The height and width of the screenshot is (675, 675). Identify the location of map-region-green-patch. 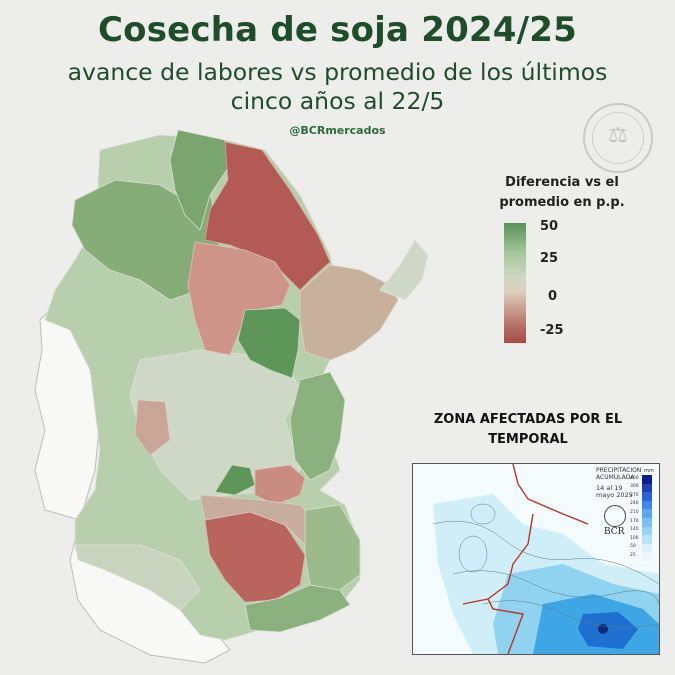
(235, 480).